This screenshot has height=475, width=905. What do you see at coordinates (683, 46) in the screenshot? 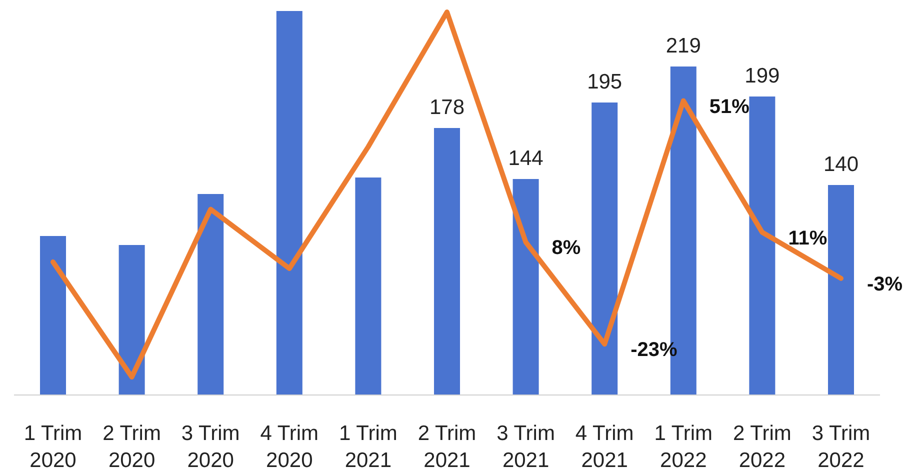
I see `data-label: 219` at bounding box center [683, 46].